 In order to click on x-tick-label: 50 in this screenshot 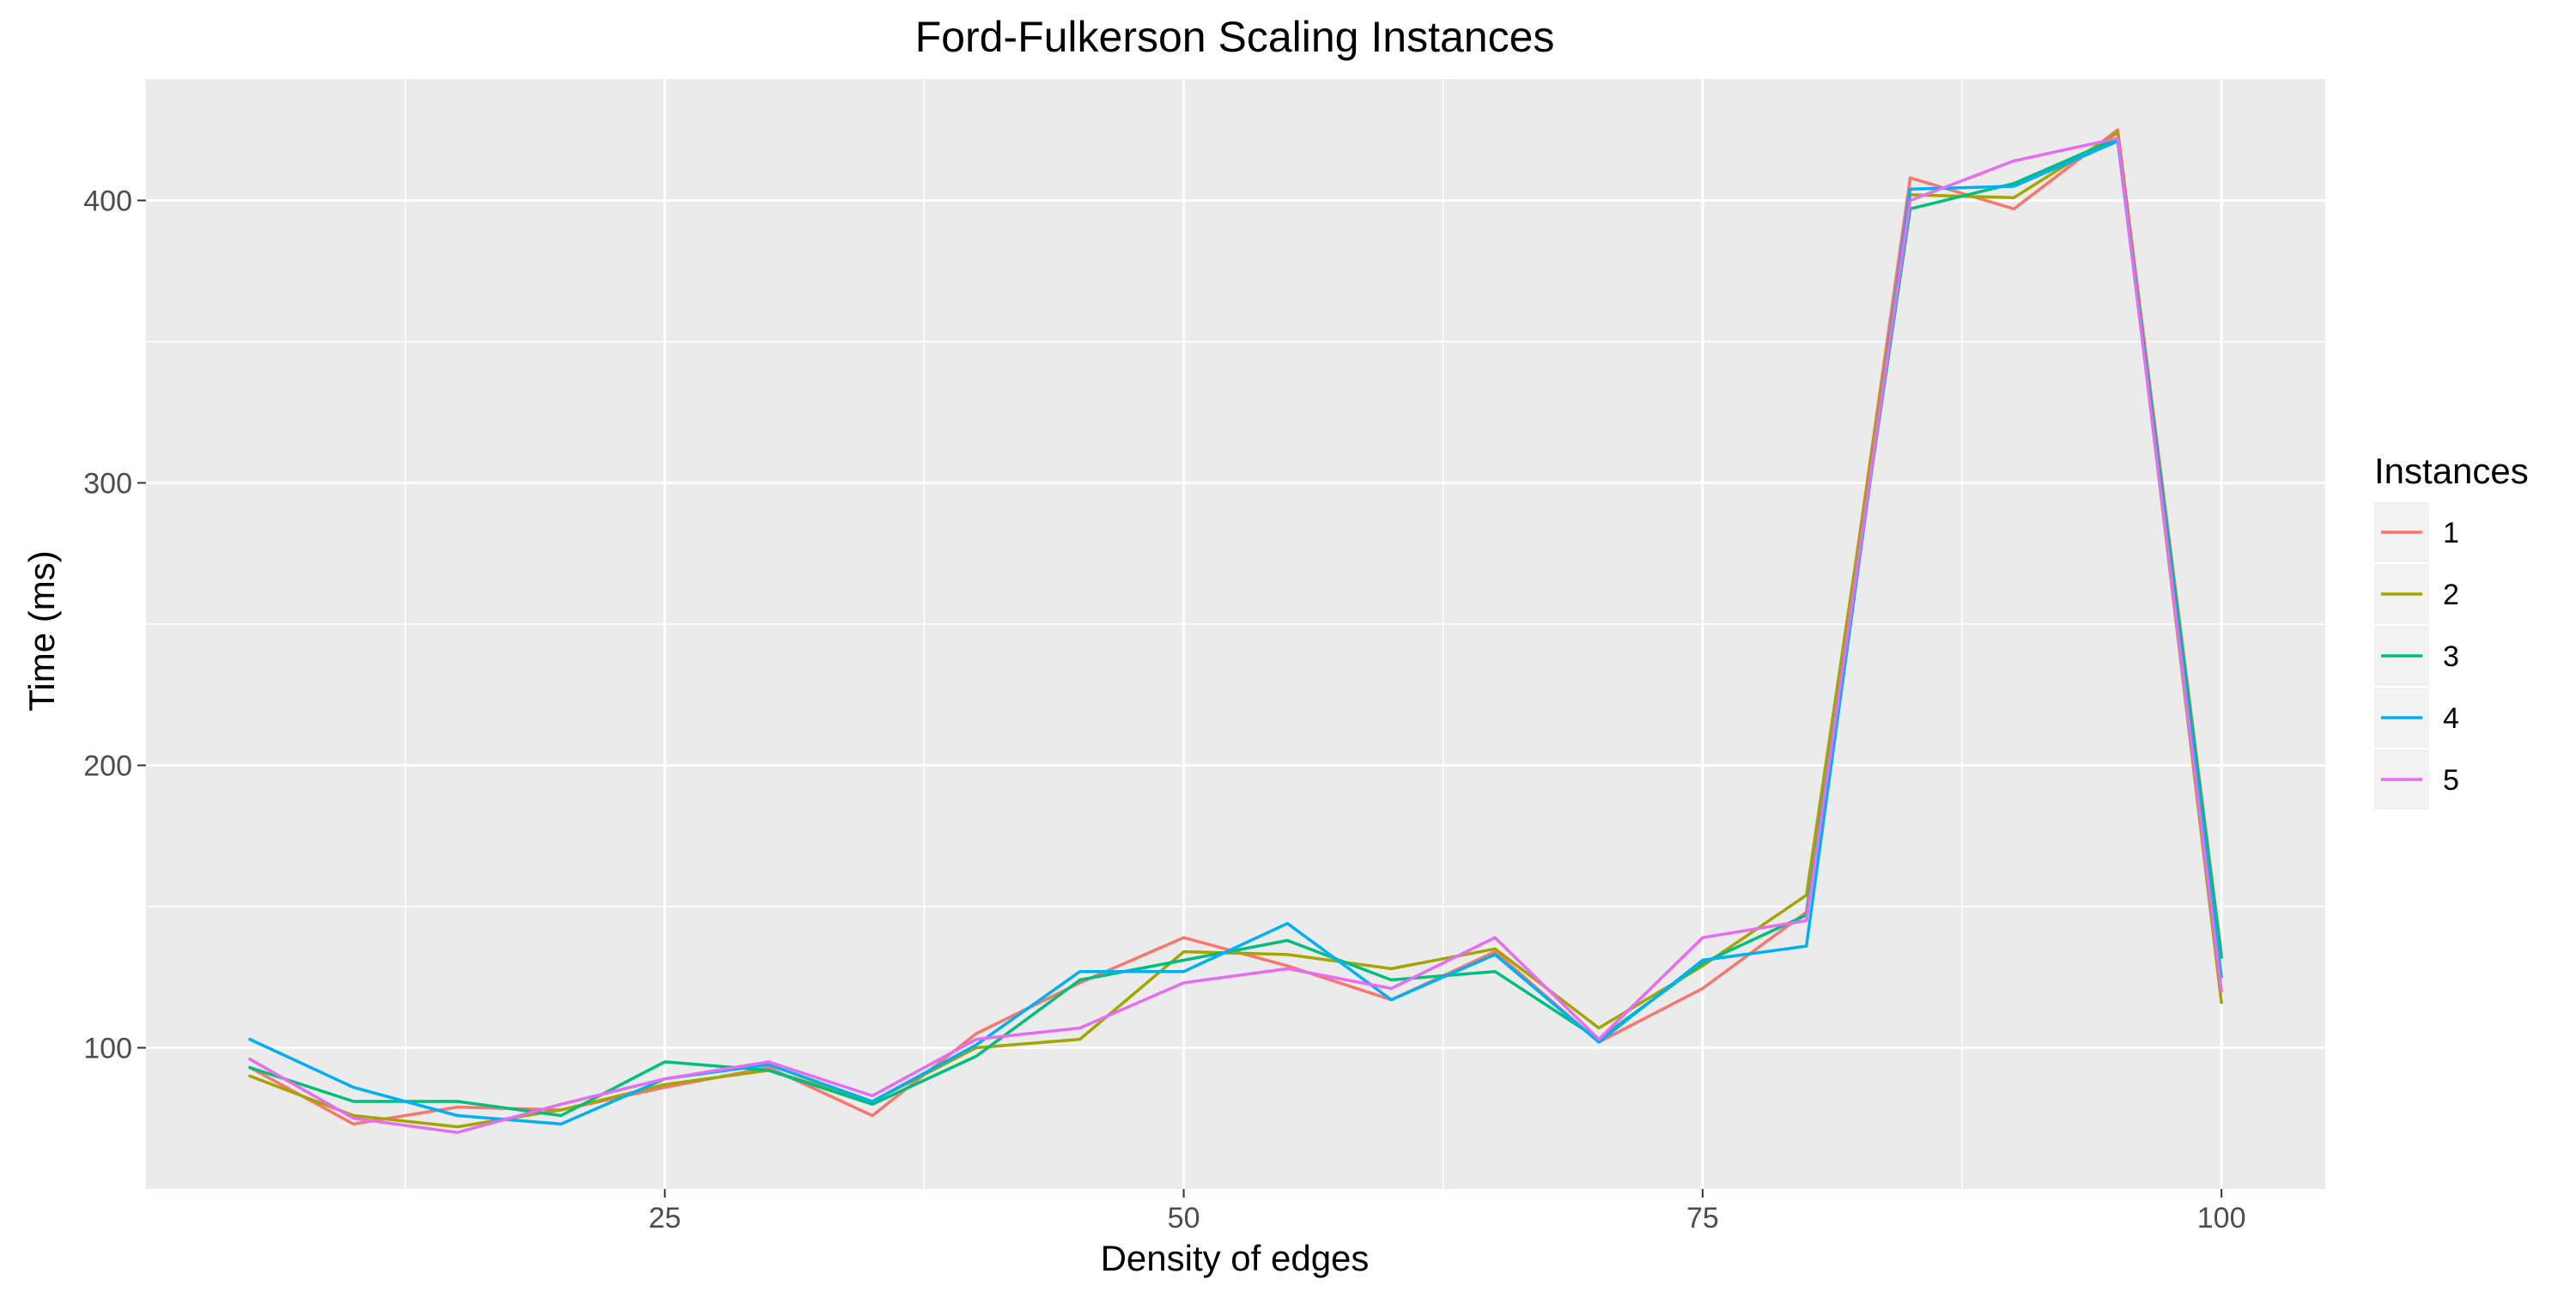, I will do `click(1184, 1218)`.